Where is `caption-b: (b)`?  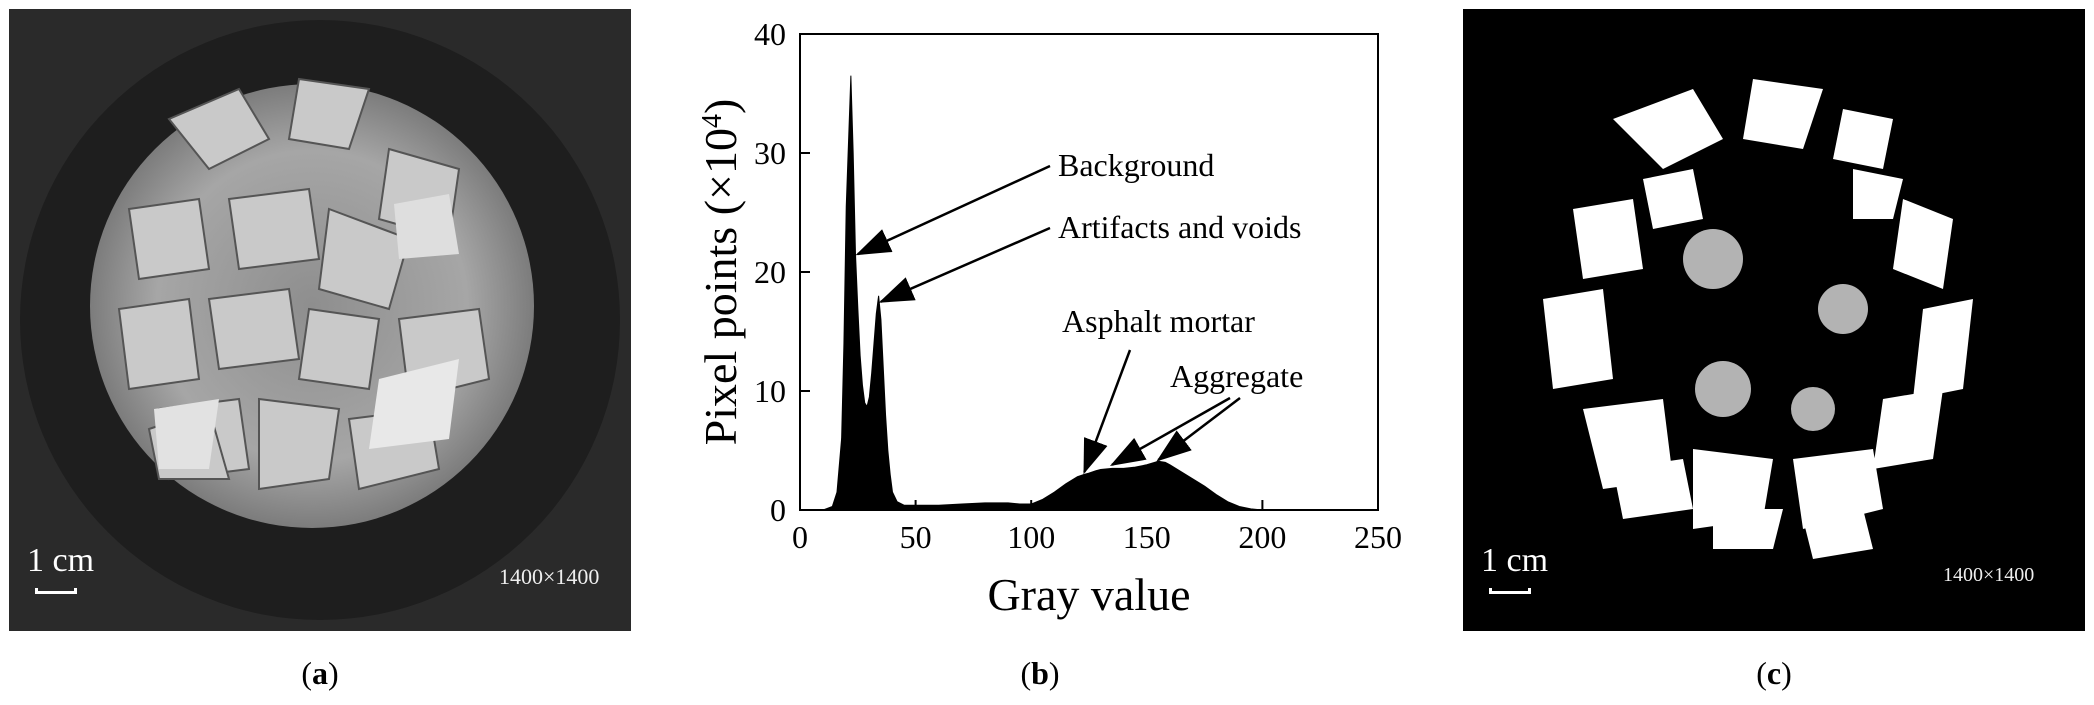 caption-b: (b) is located at coordinates (1040, 673).